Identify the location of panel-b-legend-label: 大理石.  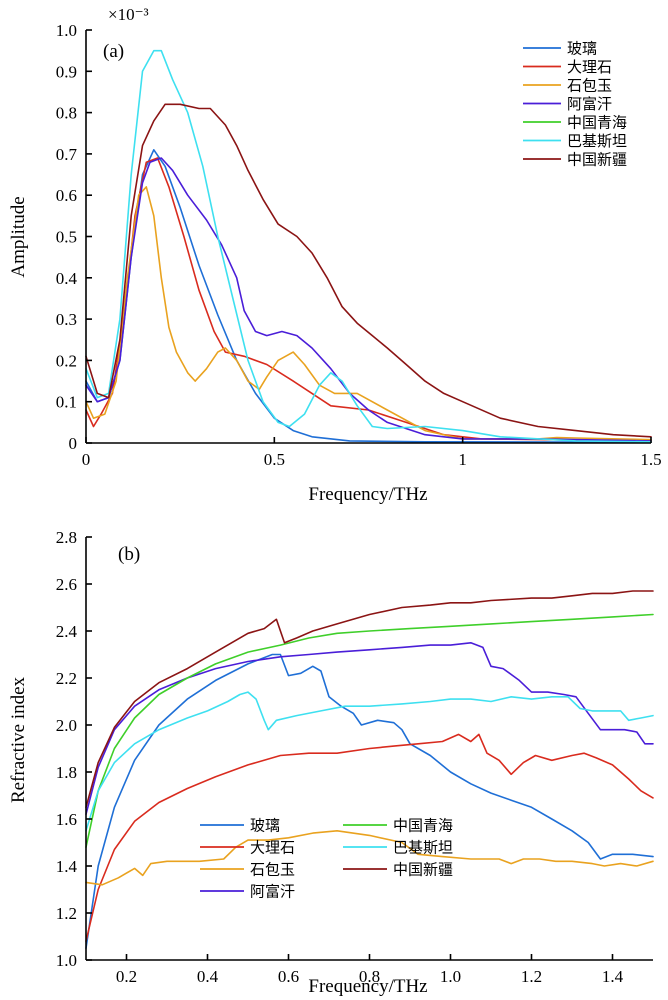
(272, 848).